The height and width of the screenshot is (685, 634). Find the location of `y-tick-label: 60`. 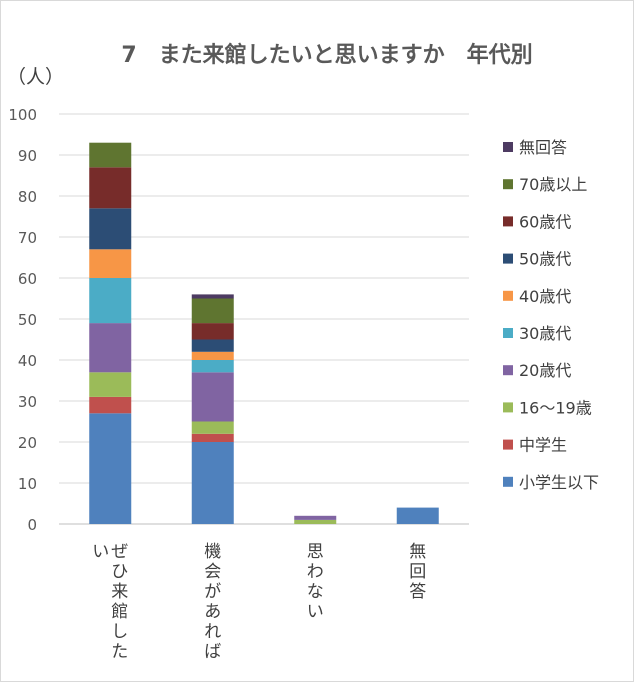

y-tick-label: 60 is located at coordinates (27, 279).